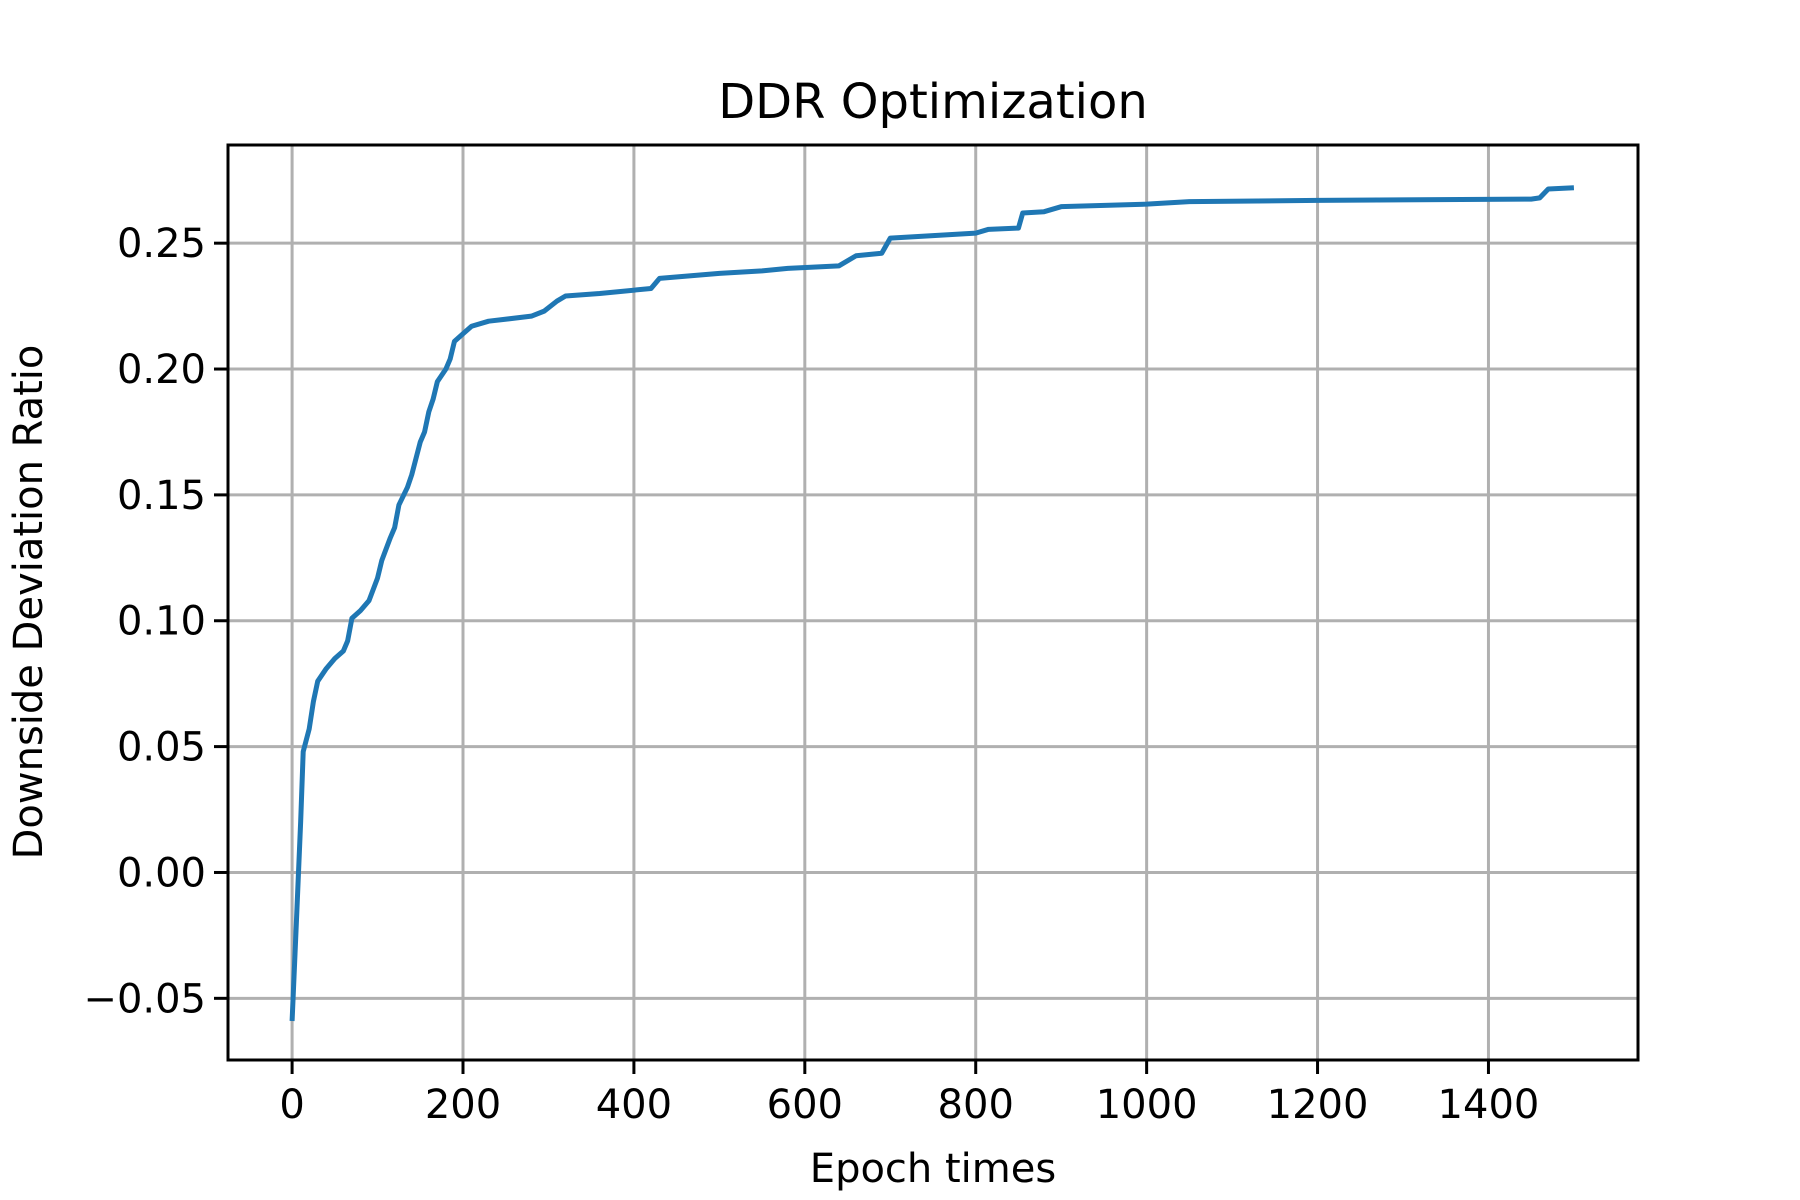 This screenshot has height=1200, width=1800. I want to click on x-tick-label: 600, so click(805, 1105).